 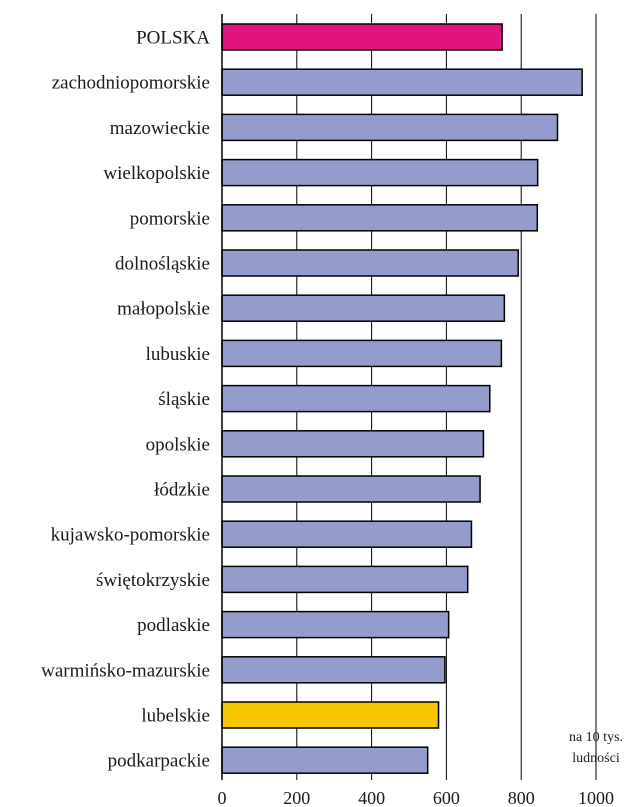 What do you see at coordinates (159, 761) in the screenshot?
I see `category-label: podkarpackie` at bounding box center [159, 761].